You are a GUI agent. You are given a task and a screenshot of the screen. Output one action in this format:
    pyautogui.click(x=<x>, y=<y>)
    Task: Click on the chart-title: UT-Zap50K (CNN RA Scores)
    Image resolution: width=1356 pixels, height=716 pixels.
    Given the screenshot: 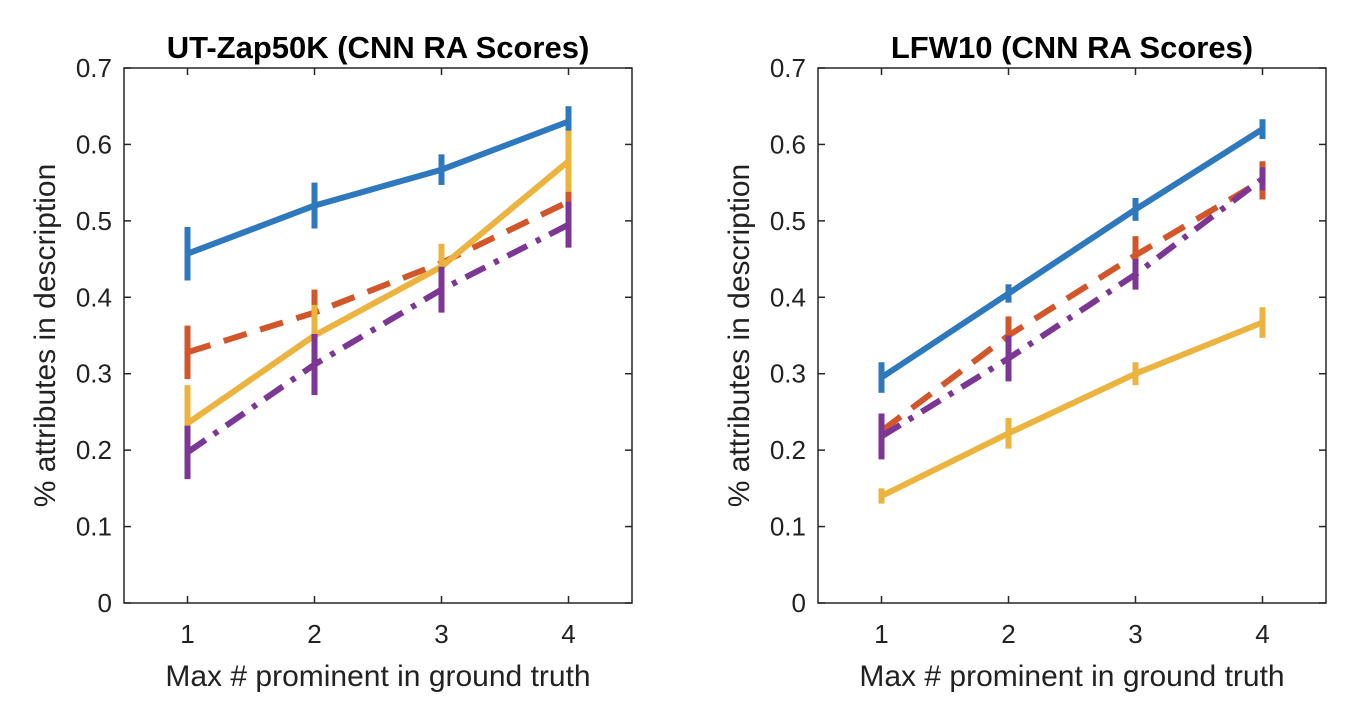 What is the action you would take?
    pyautogui.click(x=378, y=47)
    